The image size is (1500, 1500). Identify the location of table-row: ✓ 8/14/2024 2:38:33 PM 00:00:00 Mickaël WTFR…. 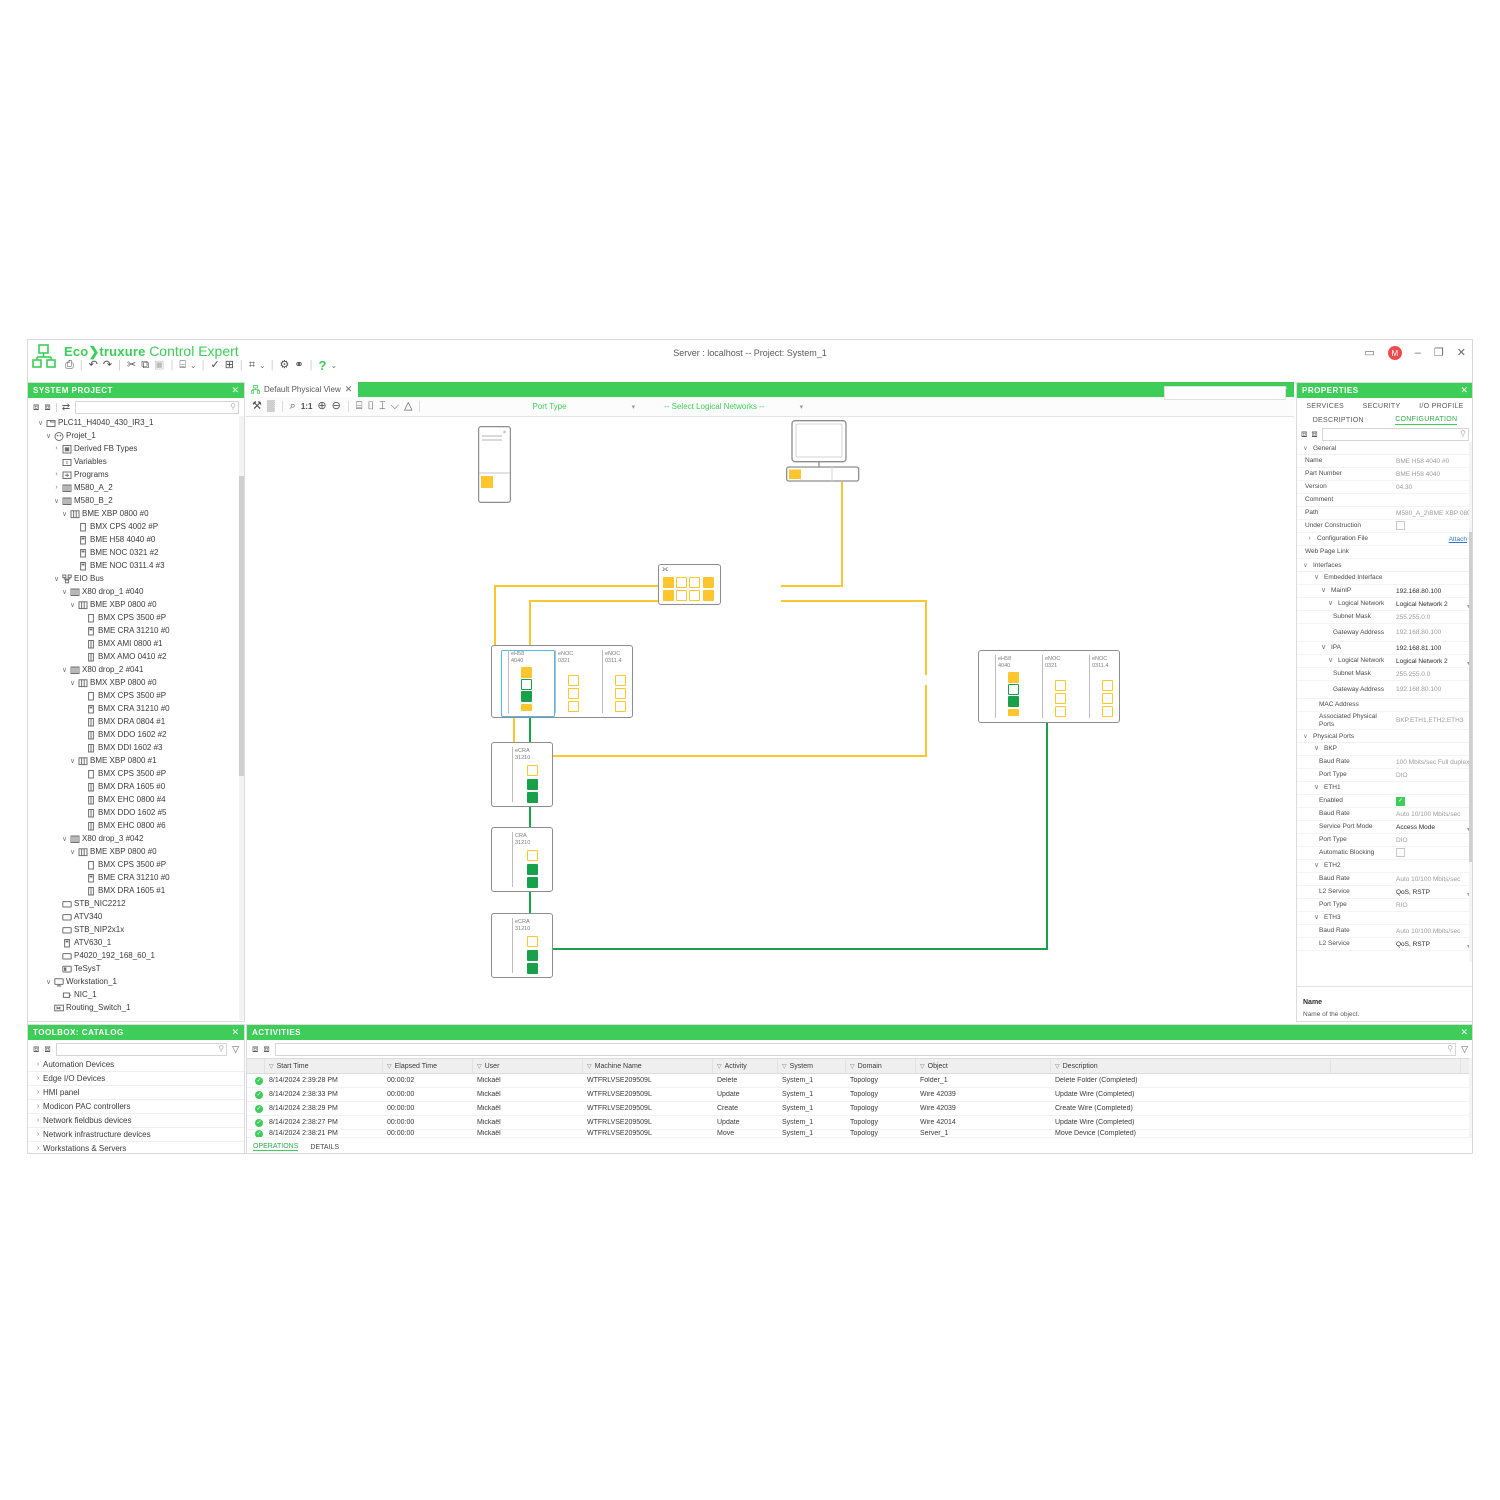
(859, 1095).